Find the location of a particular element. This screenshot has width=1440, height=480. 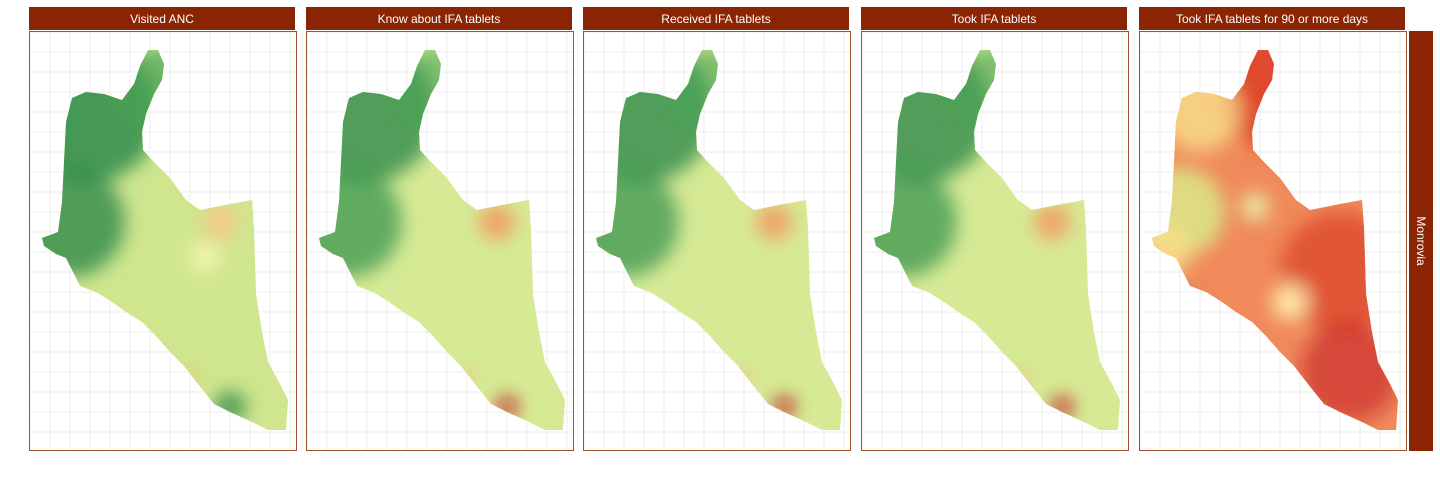

facet-strip-label: Took IFA tablets for 90 or more days is located at coordinates (1272, 18).